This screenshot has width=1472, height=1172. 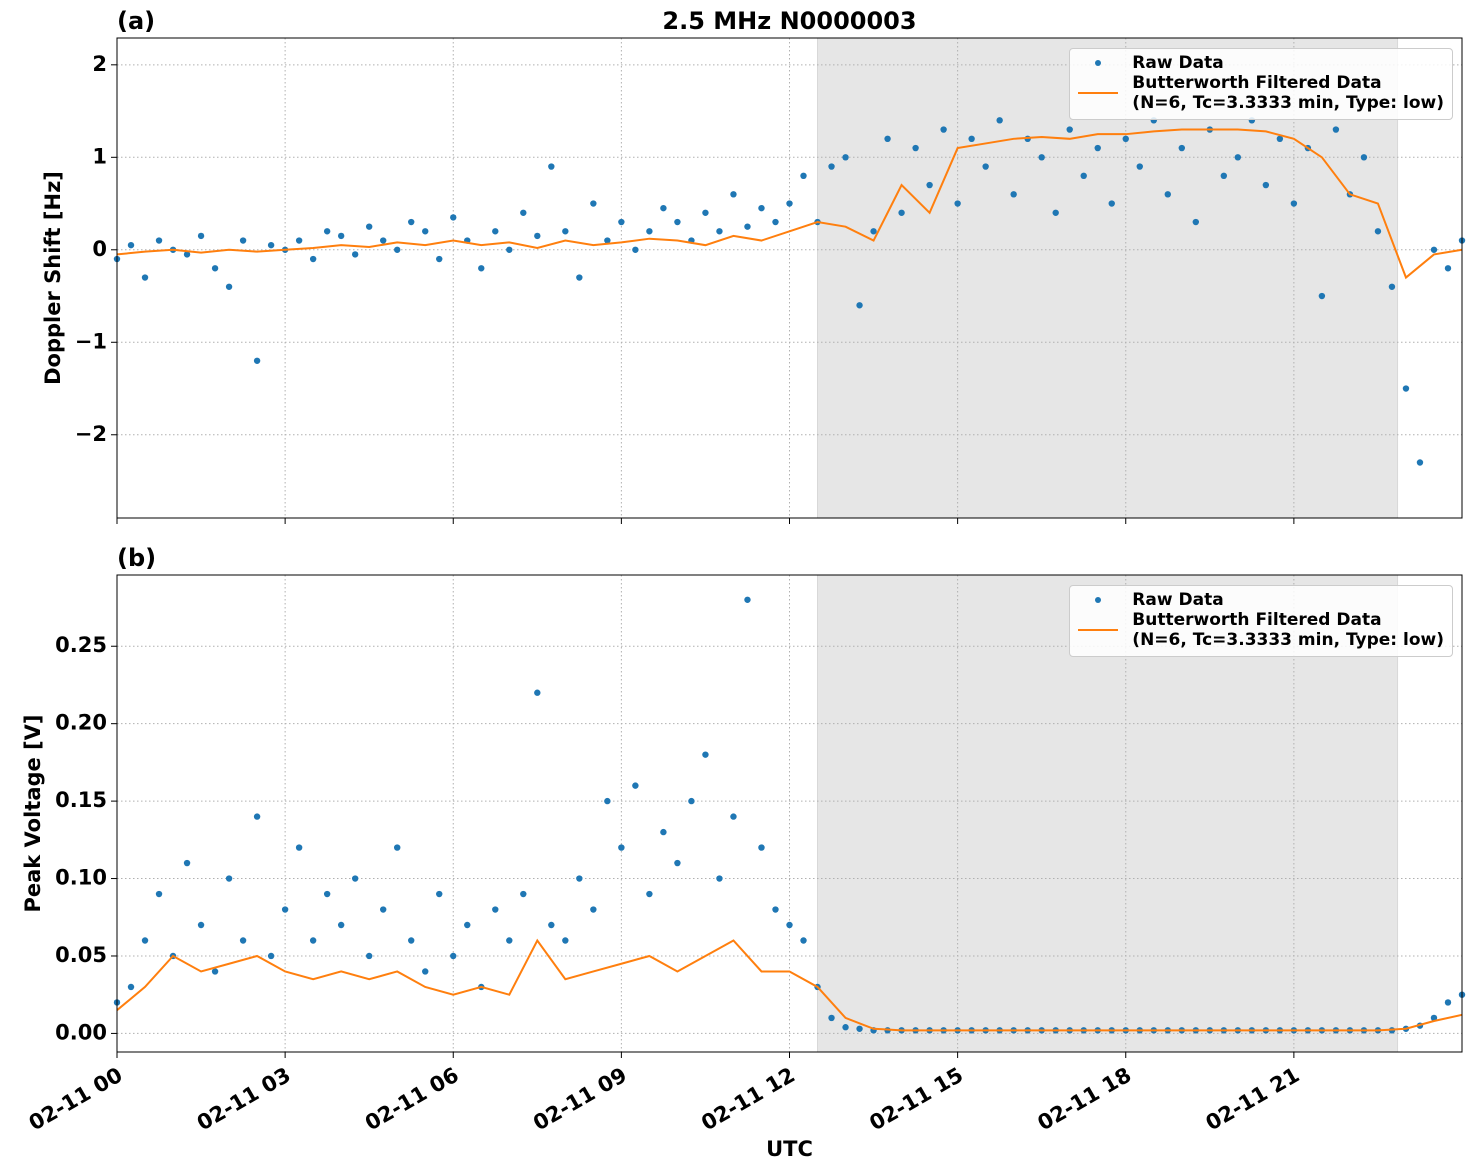 I want to click on y-tick-label: −2, so click(x=91, y=434).